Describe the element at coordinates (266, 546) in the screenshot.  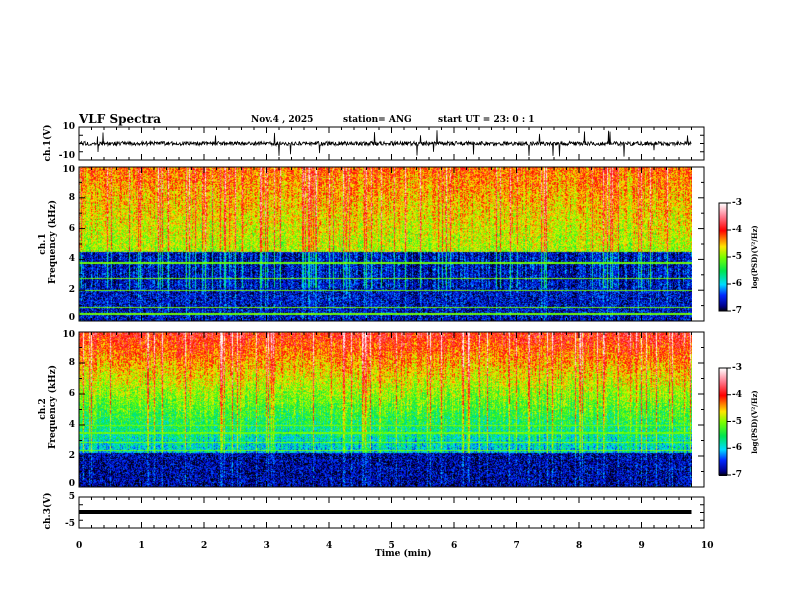
I see `x-tick-label: 3` at that location.